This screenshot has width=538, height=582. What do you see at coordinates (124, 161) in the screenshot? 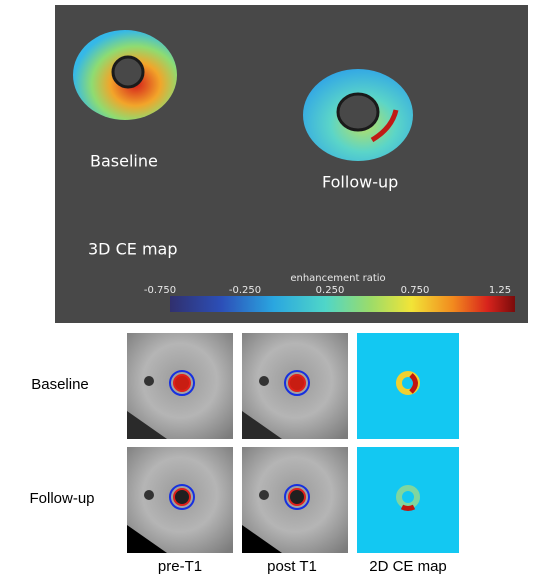
I see `label-3d: Baseline` at bounding box center [124, 161].